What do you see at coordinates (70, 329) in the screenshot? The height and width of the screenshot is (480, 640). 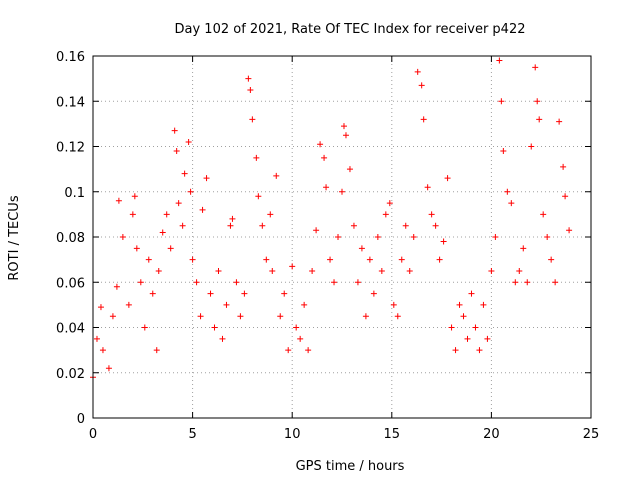 I see `y-tick-label: 0.04` at bounding box center [70, 329].